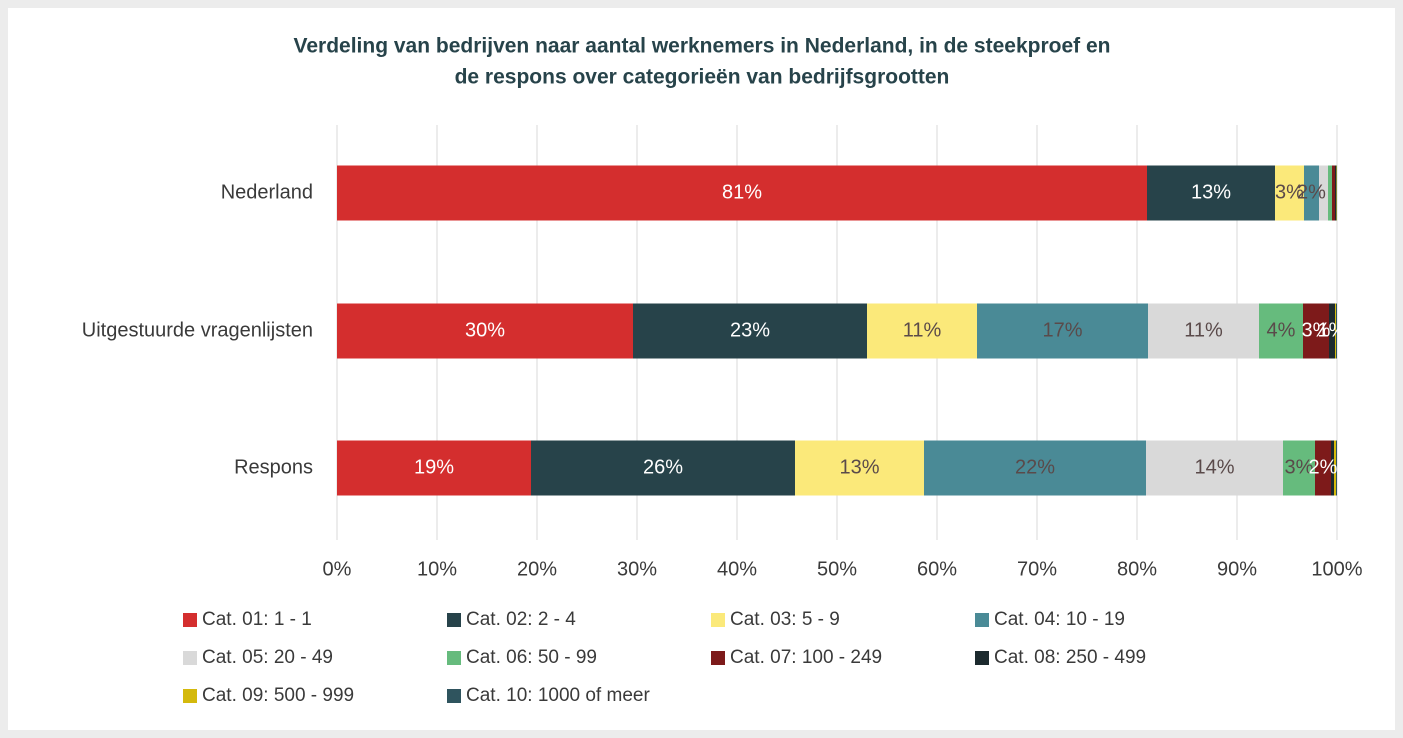 Image resolution: width=1403 pixels, height=738 pixels. Describe the element at coordinates (785, 619) in the screenshot. I see `legend-label: Cat. 03: 5 - 9` at that location.